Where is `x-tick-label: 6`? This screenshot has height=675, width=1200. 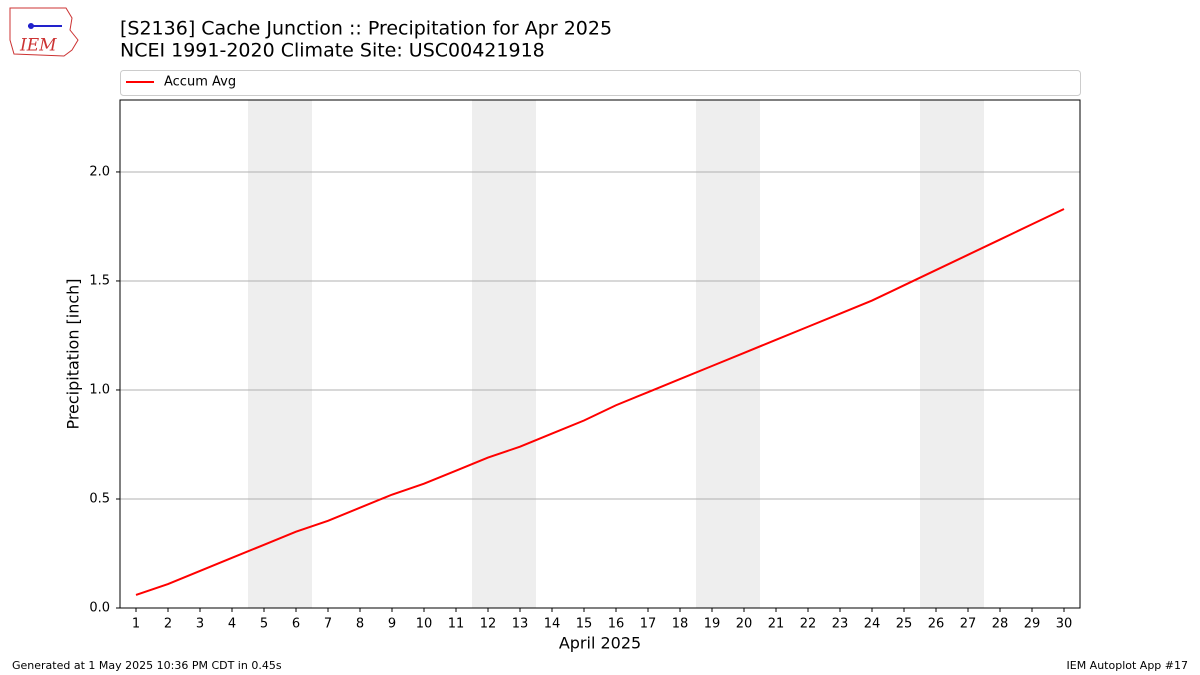 x-tick-label: 6 is located at coordinates (296, 624).